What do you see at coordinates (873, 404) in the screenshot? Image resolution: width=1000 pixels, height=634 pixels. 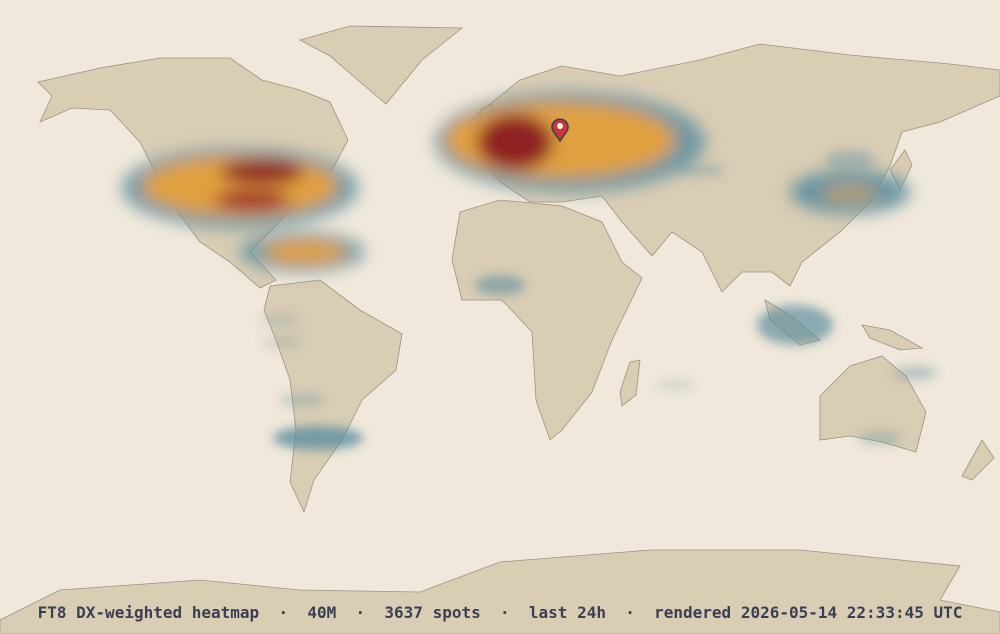 I see `australia` at bounding box center [873, 404].